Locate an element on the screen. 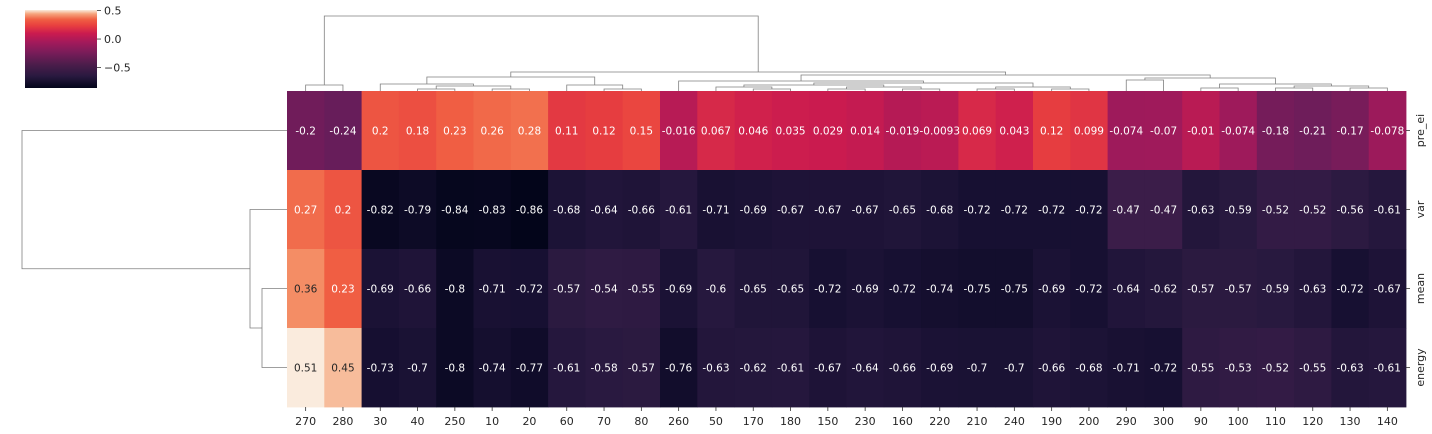 The image size is (1432, 434). cell-value-label: -0.72 is located at coordinates (1014, 211).